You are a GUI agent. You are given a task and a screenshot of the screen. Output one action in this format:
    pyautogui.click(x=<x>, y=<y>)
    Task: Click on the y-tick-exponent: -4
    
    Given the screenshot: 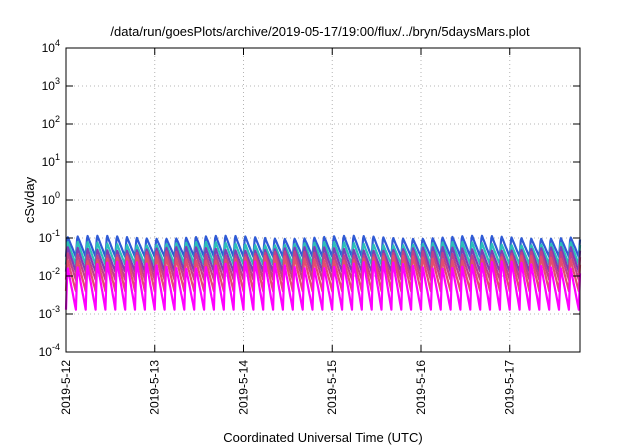 What is the action you would take?
    pyautogui.click(x=56, y=347)
    